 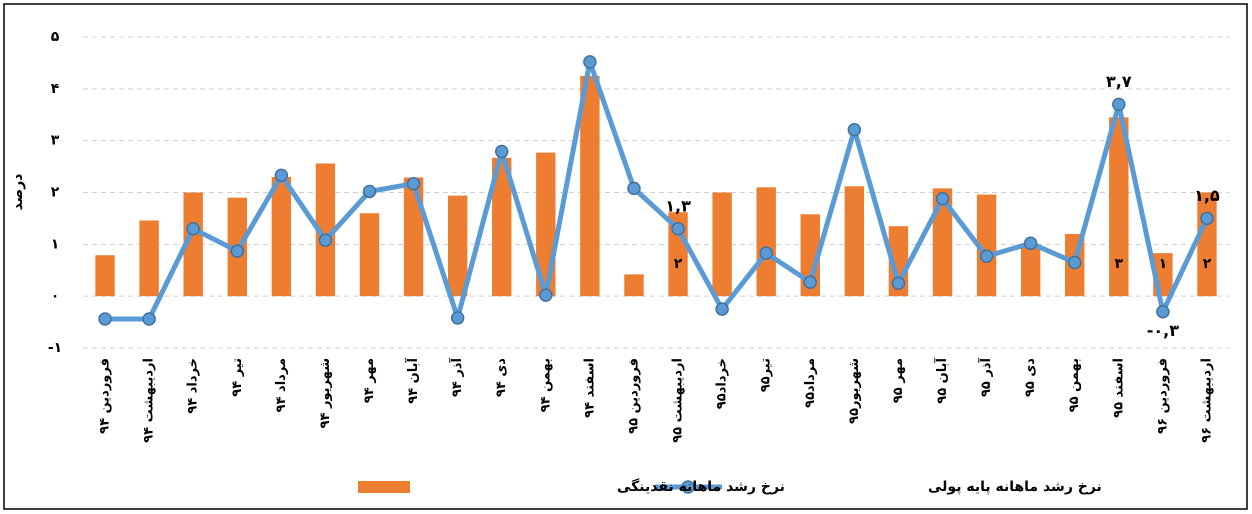 I want to click on legend-label: نرخ رشد ماهانه نقدینگی, so click(x=701, y=486).